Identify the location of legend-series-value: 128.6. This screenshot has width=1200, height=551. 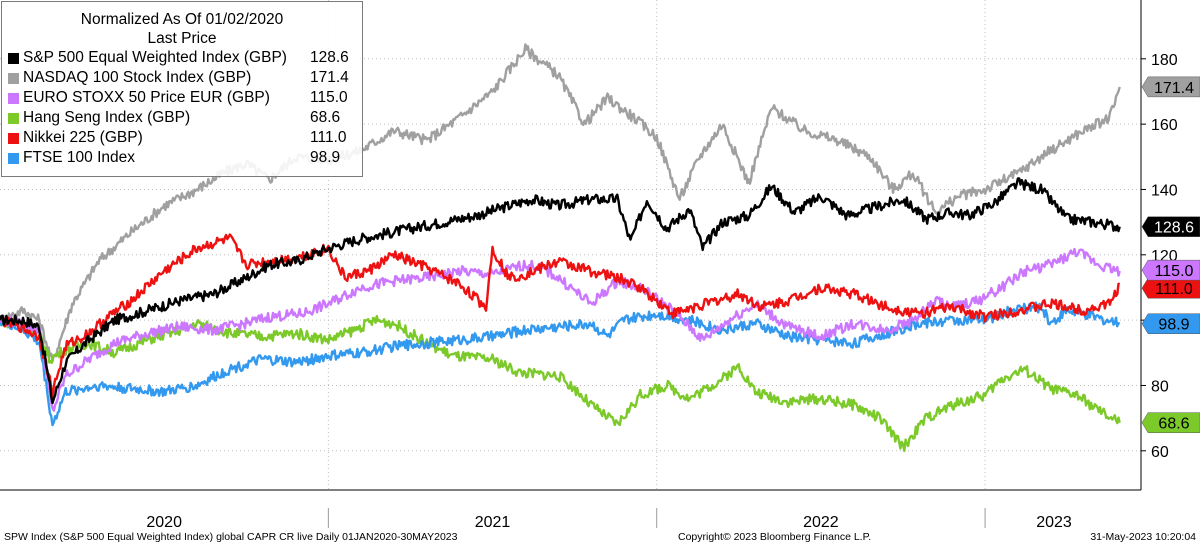
(329, 57).